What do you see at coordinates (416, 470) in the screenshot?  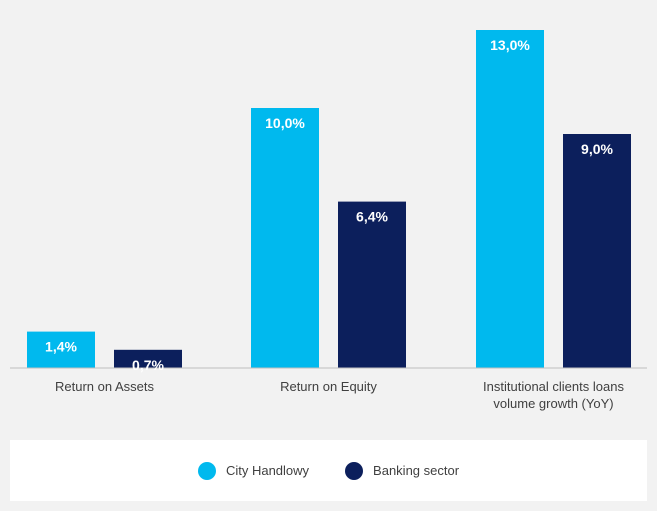 I see `legend-label-banking-sector: Banking sector` at bounding box center [416, 470].